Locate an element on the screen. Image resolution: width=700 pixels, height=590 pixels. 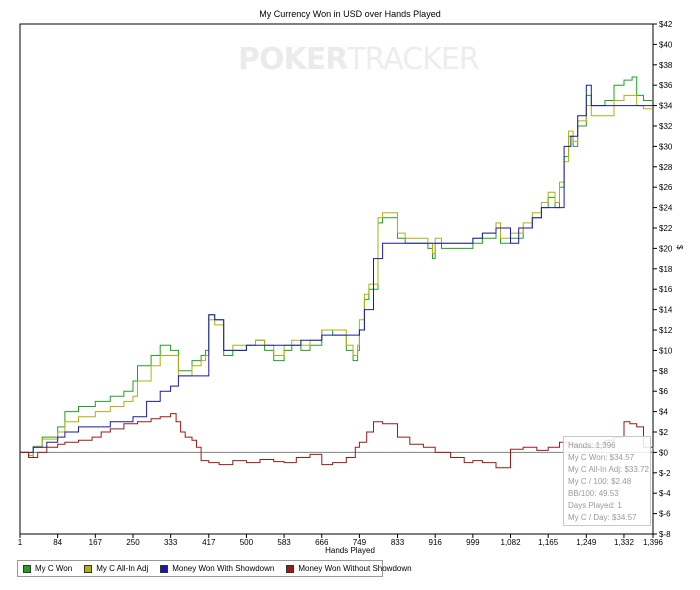
y-tick-label: $16 is located at coordinates (666, 289).